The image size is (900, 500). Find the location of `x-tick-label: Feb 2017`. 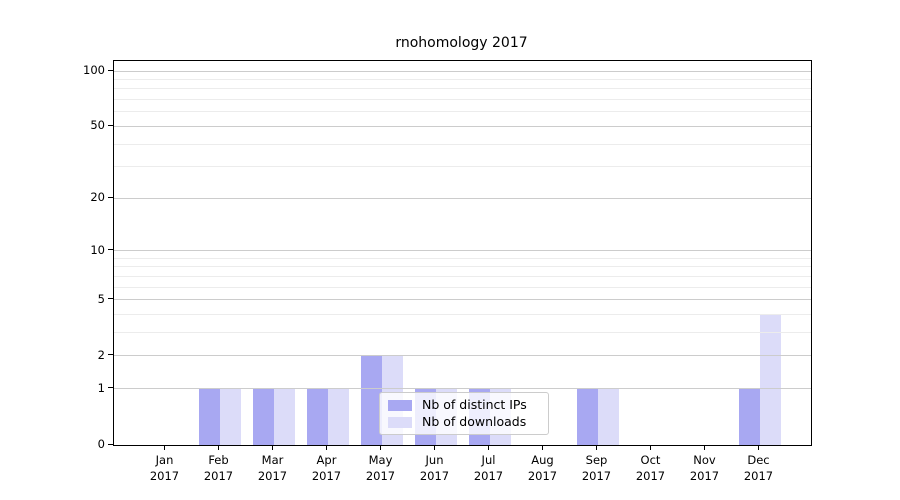

x-tick-label: Feb 2017 is located at coordinates (218, 468).